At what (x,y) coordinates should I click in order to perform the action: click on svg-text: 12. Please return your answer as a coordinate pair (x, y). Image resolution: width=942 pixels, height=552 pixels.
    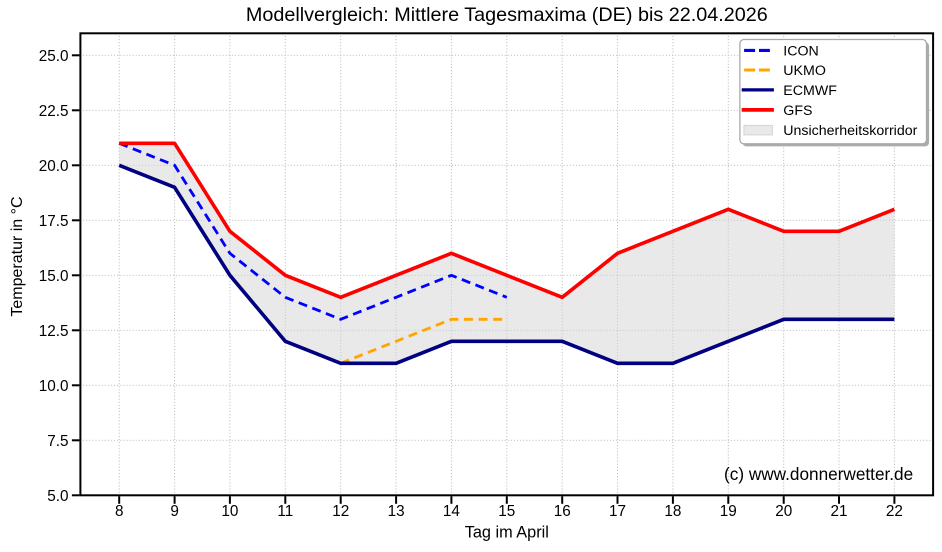
    Looking at the image, I should click on (340, 511).